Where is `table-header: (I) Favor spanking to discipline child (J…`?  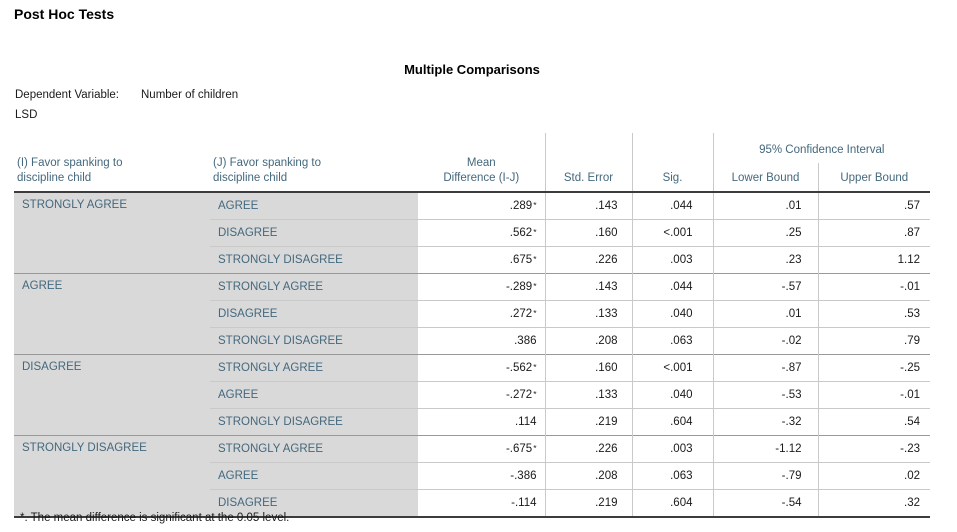
table-header: (I) Favor spanking to discipline child (J… is located at coordinates (472, 162).